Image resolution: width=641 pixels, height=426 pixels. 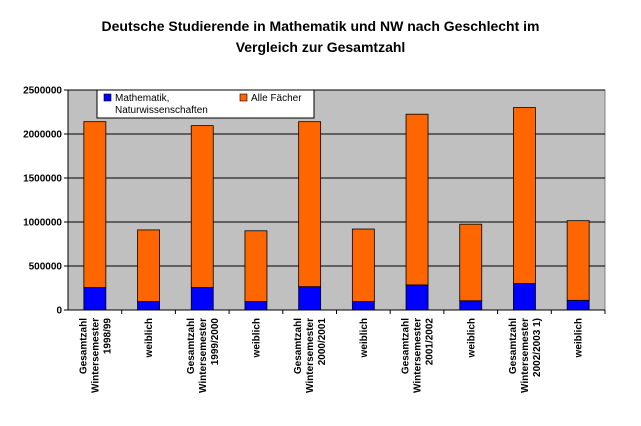 What do you see at coordinates (537, 347) in the screenshot?
I see `x-tick-label-line: 2002/2003 1)` at bounding box center [537, 347].